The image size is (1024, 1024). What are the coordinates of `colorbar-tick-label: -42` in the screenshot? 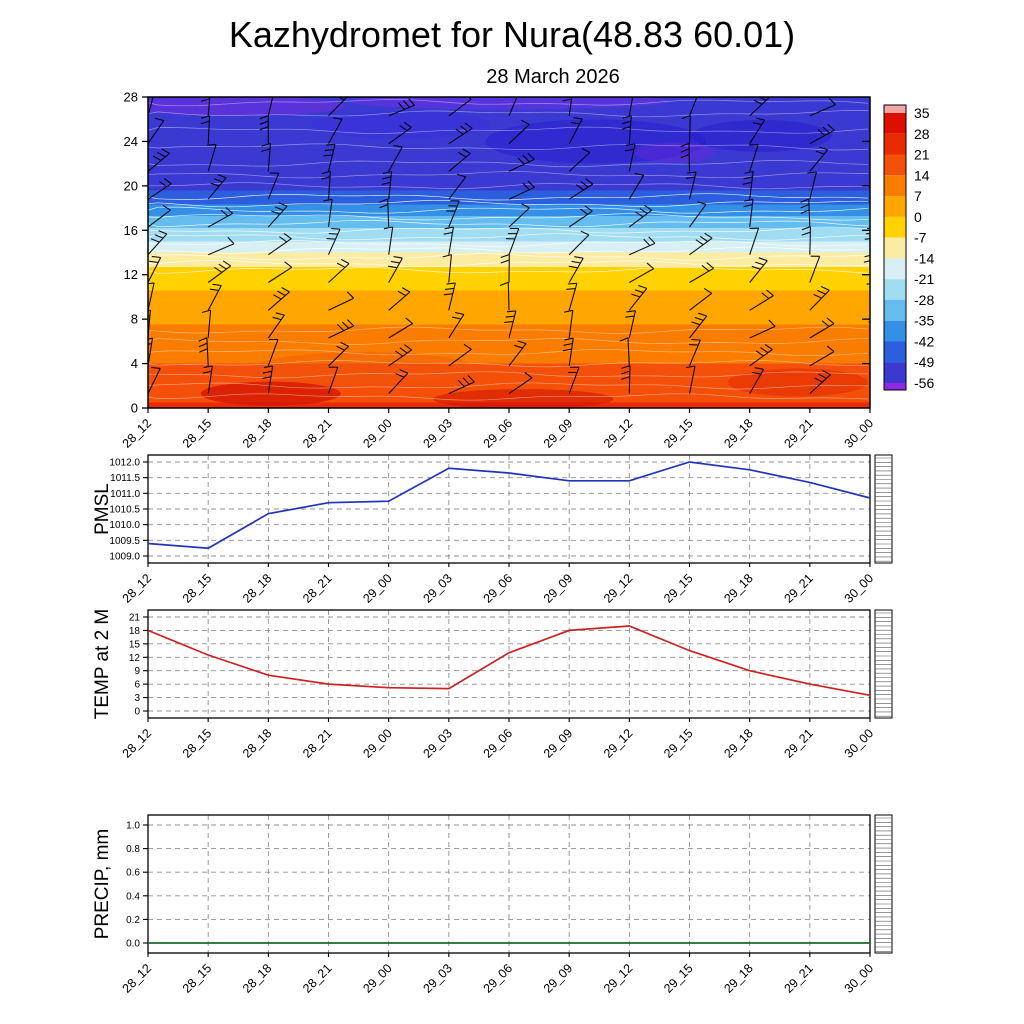 It's located at (924, 341).